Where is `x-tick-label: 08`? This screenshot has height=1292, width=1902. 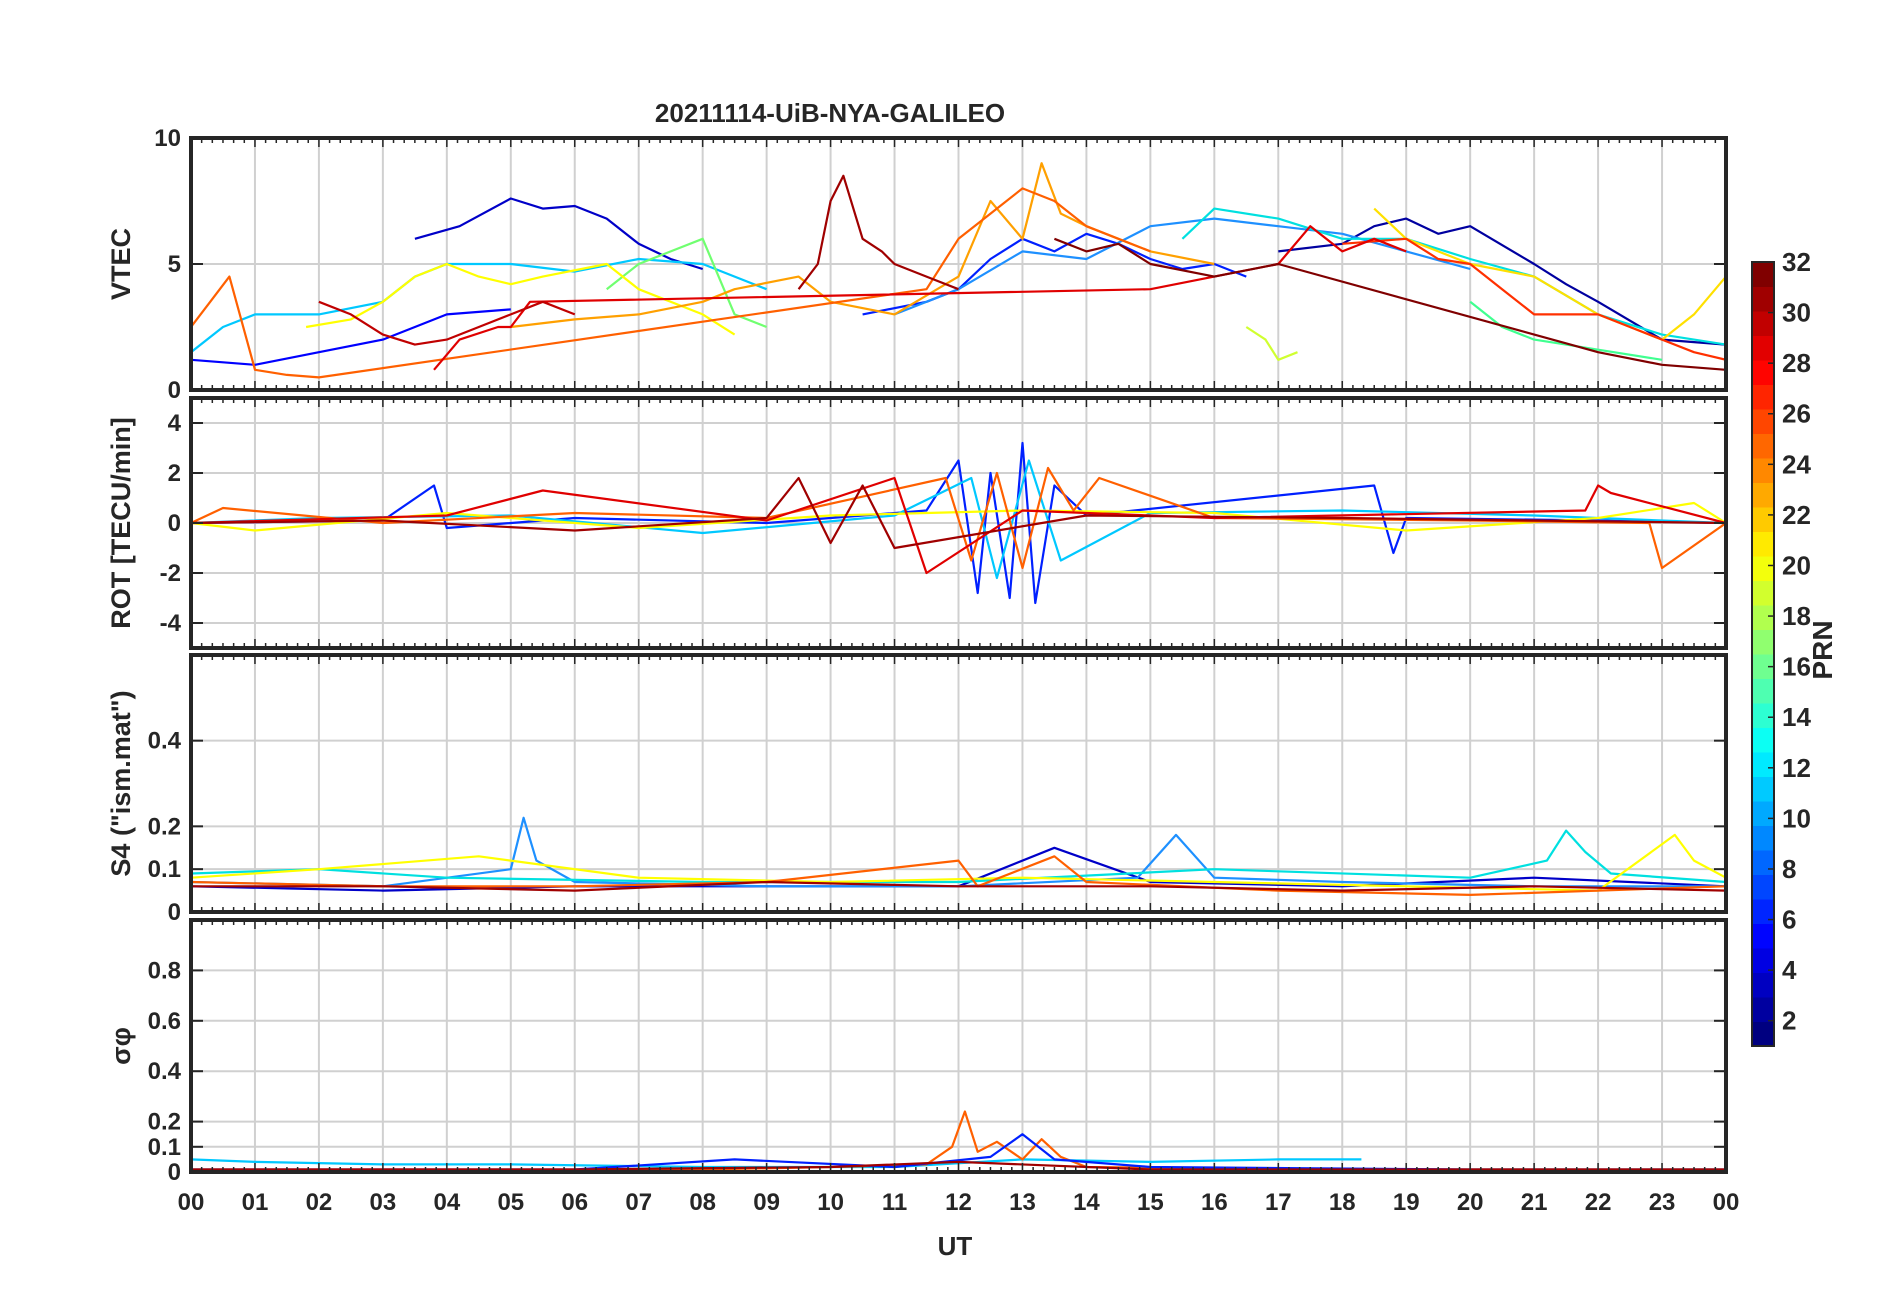
x-tick-label: 08 is located at coordinates (702, 1202).